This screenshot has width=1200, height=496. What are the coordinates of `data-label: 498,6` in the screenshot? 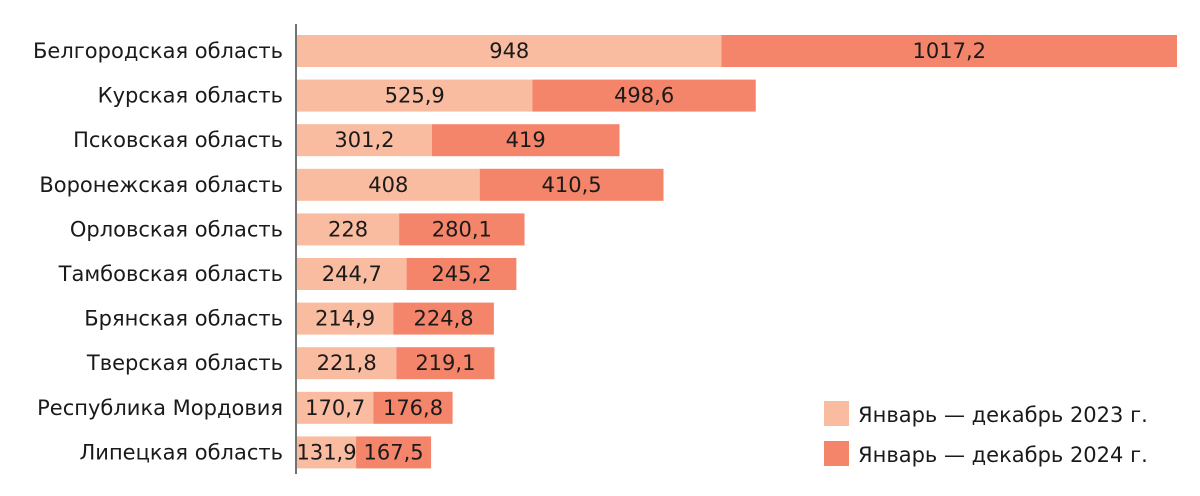 It's located at (644, 96).